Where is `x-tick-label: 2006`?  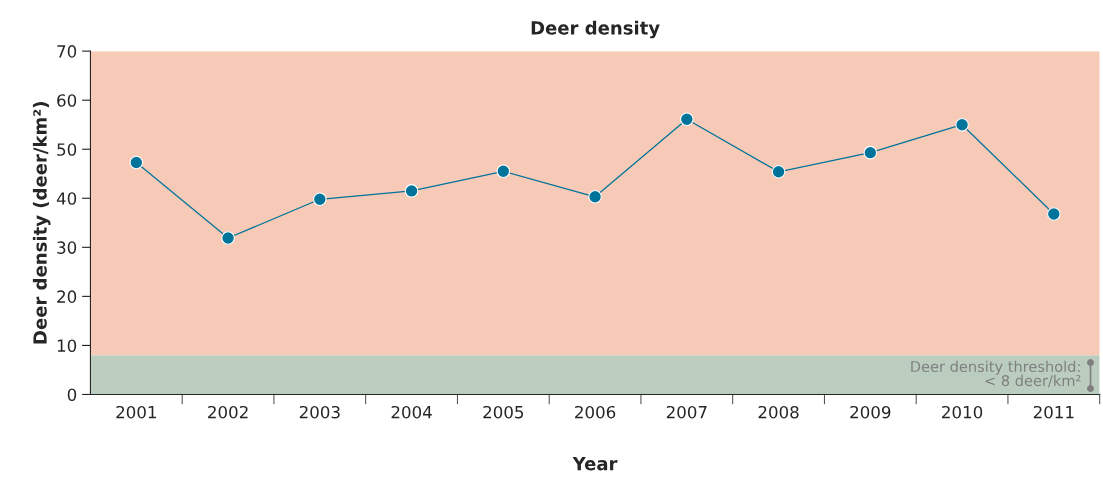 x-tick-label: 2006 is located at coordinates (595, 412).